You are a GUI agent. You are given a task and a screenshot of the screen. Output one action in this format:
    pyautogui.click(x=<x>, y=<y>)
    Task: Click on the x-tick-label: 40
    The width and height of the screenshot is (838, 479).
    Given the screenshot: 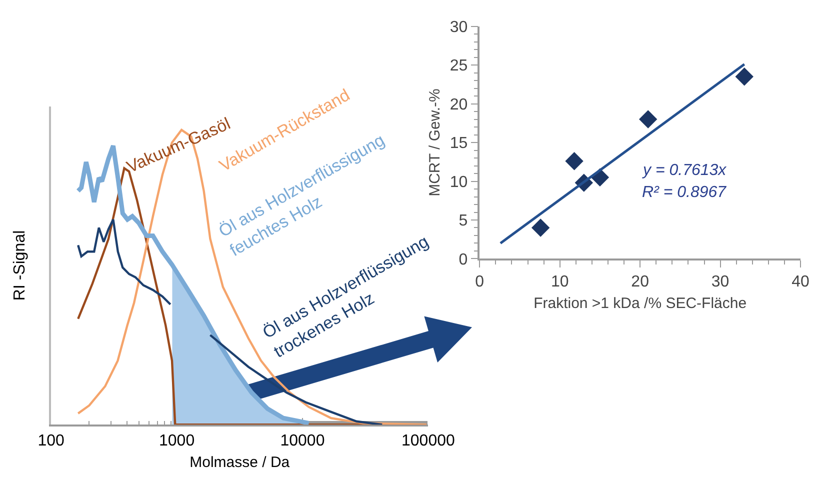 What is the action you would take?
    pyautogui.click(x=801, y=282)
    